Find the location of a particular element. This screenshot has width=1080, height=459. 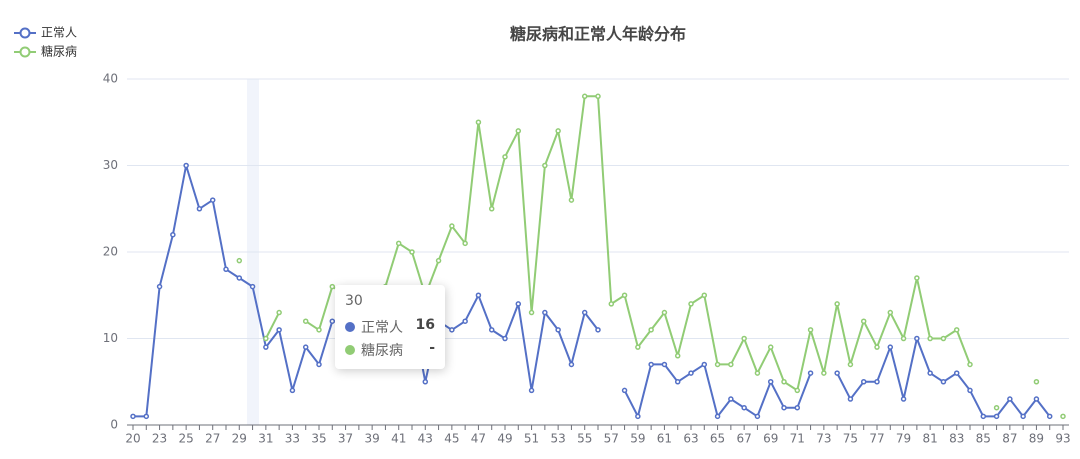

x-tick-label: 89 is located at coordinates (1036, 439).